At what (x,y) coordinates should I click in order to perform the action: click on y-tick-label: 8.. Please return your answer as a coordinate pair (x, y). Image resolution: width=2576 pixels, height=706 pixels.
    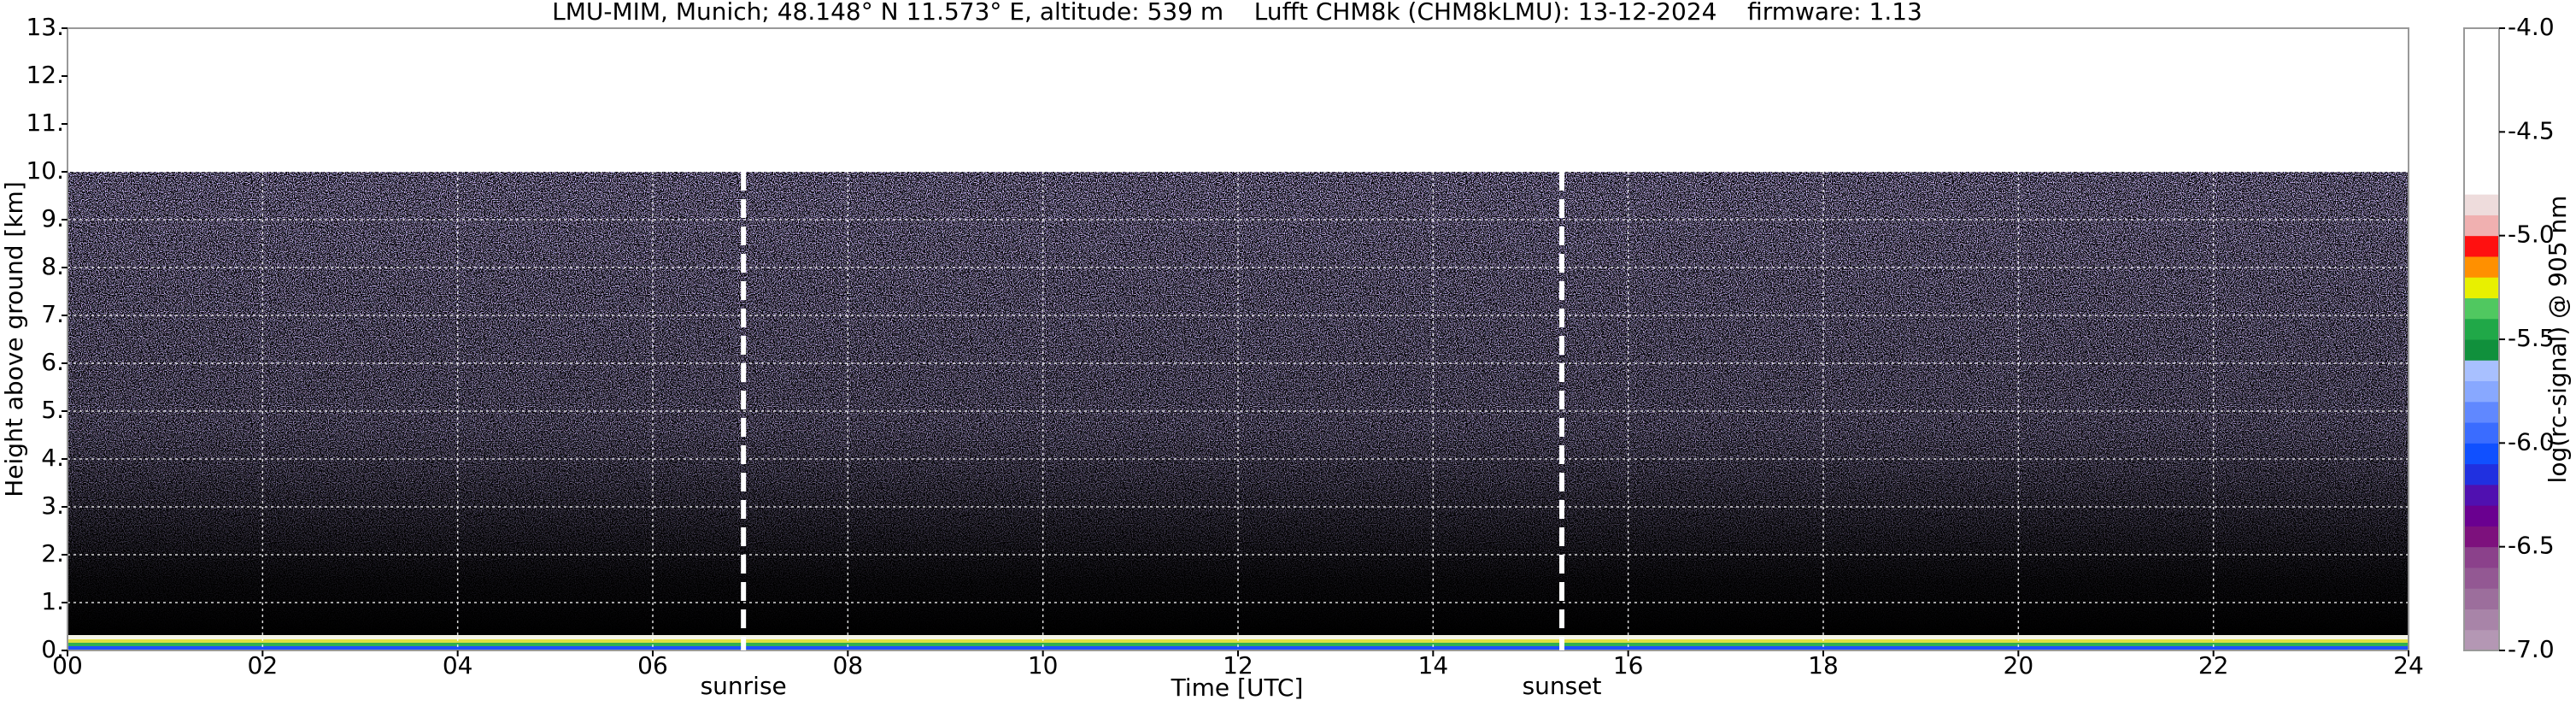
    Looking at the image, I should click on (52, 266).